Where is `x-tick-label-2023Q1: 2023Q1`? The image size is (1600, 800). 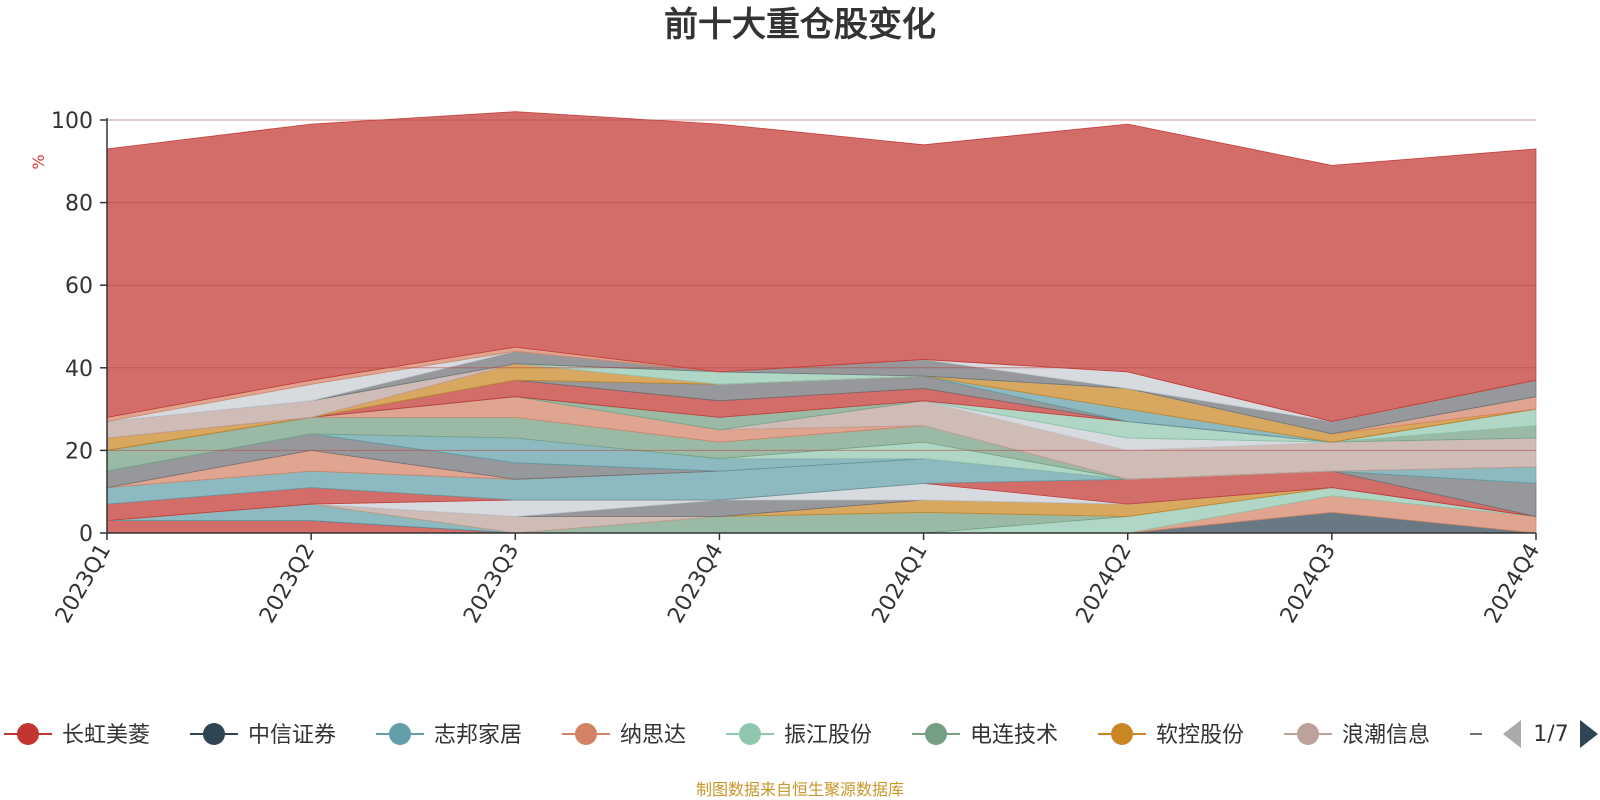 x-tick-label-2023Q1: 2023Q1 is located at coordinates (83, 584).